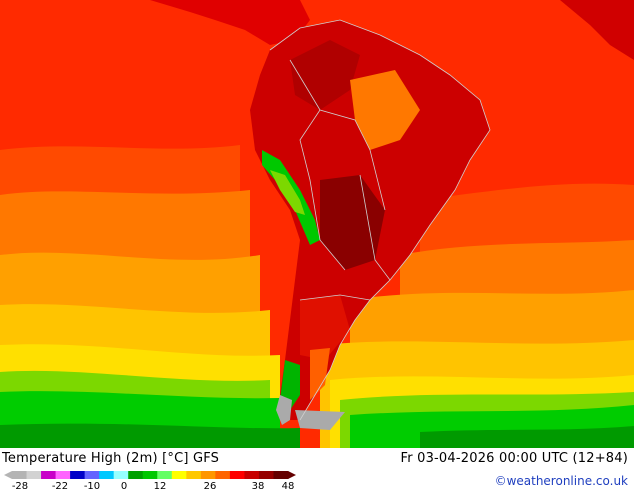 The width and height of the screenshot is (634, 490). I want to click on pampas-region, so click(325, 327).